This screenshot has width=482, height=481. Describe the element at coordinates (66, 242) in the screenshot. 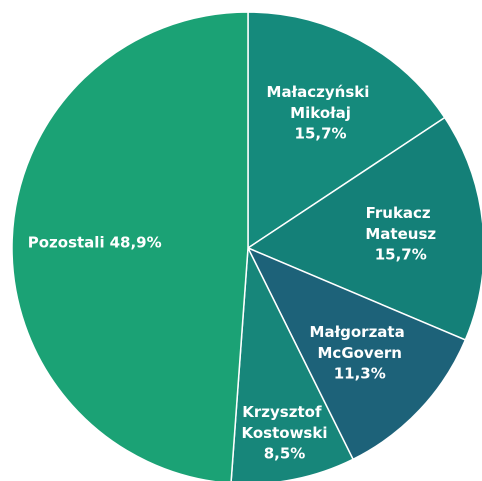

I see `category-label: Pozostali` at that location.